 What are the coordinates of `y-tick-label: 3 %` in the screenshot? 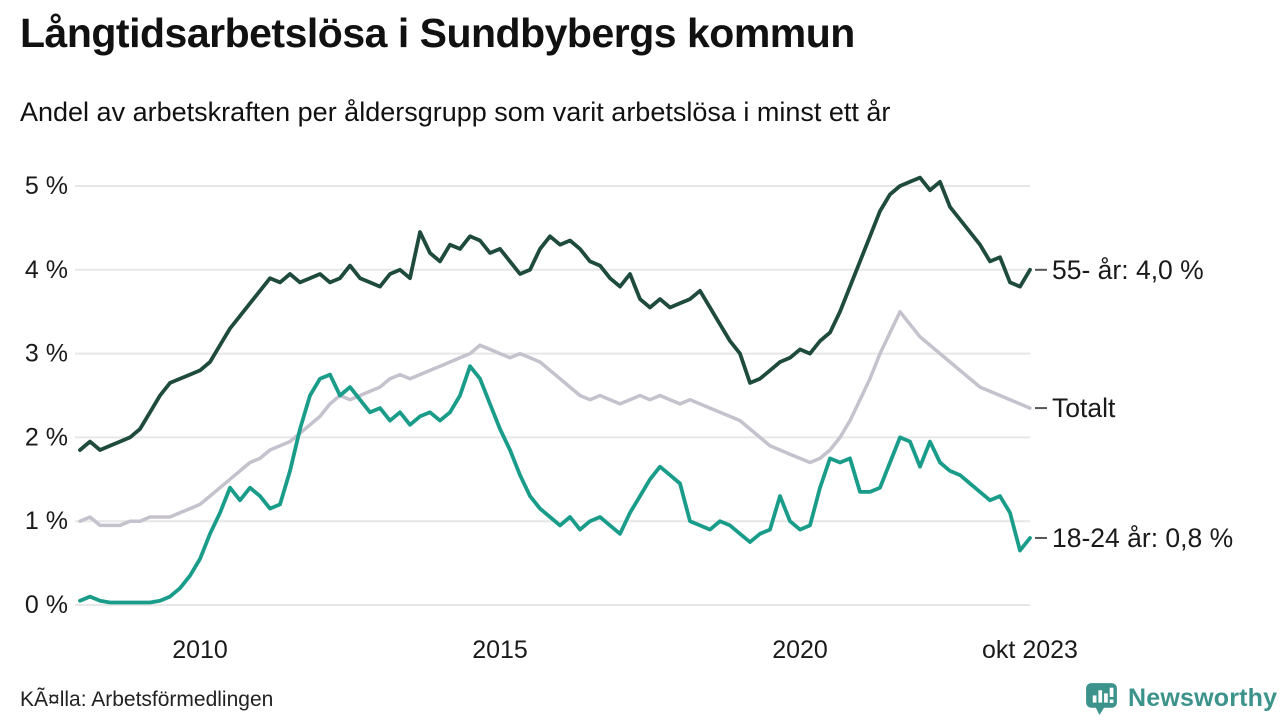 It's located at (46, 354).